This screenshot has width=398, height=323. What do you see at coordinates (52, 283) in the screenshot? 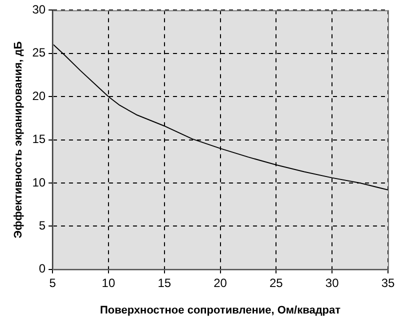
I see `x-tick-label: 5` at bounding box center [52, 283].